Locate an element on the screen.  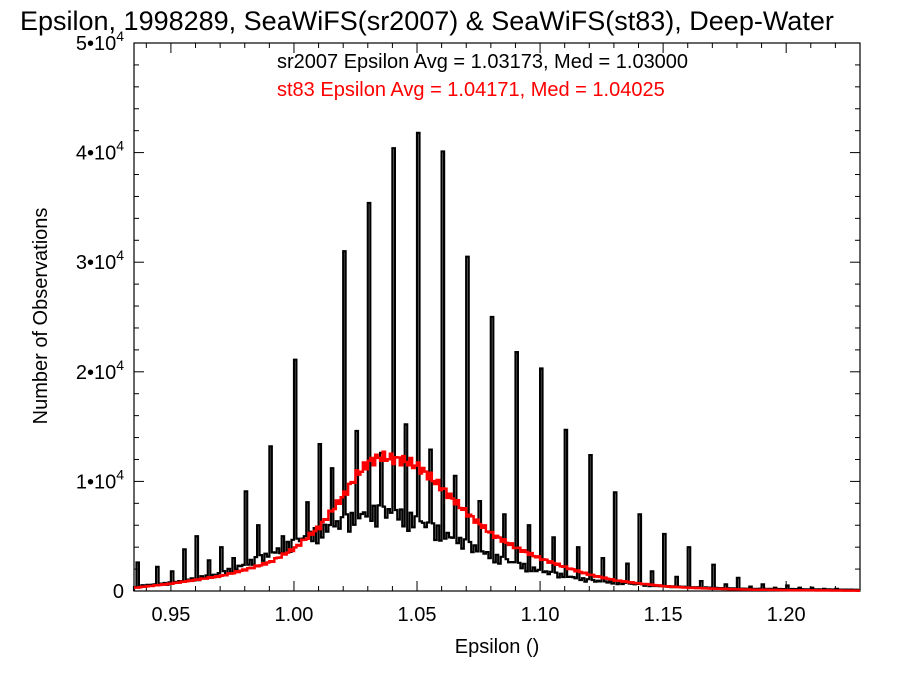
x-tick-labels: 0.95 1.00 1.05 1.10 1.15 1.20 is located at coordinates (478, 615).